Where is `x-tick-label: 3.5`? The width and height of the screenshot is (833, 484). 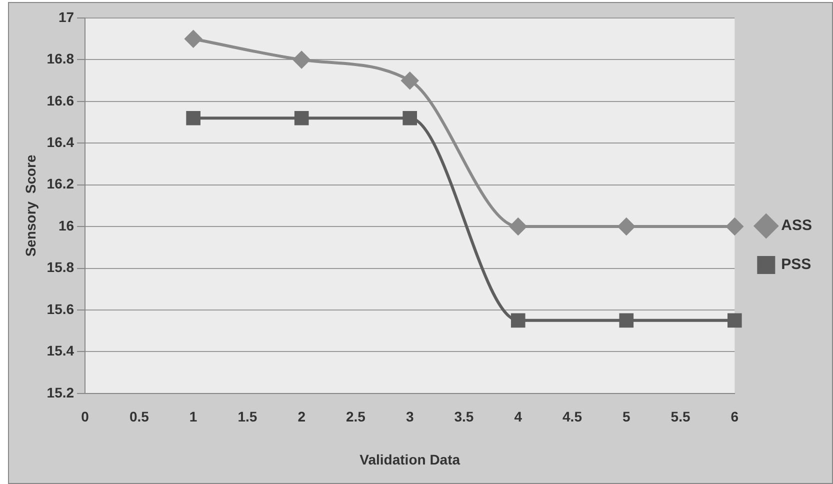 x-tick-label: 3.5 is located at coordinates (464, 416).